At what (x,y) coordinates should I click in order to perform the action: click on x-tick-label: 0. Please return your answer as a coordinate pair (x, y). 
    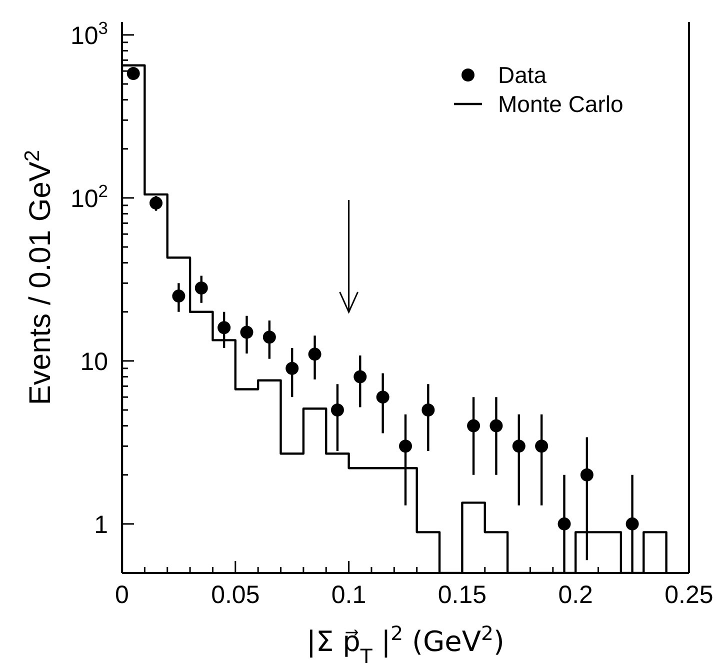
    Looking at the image, I should click on (122, 595).